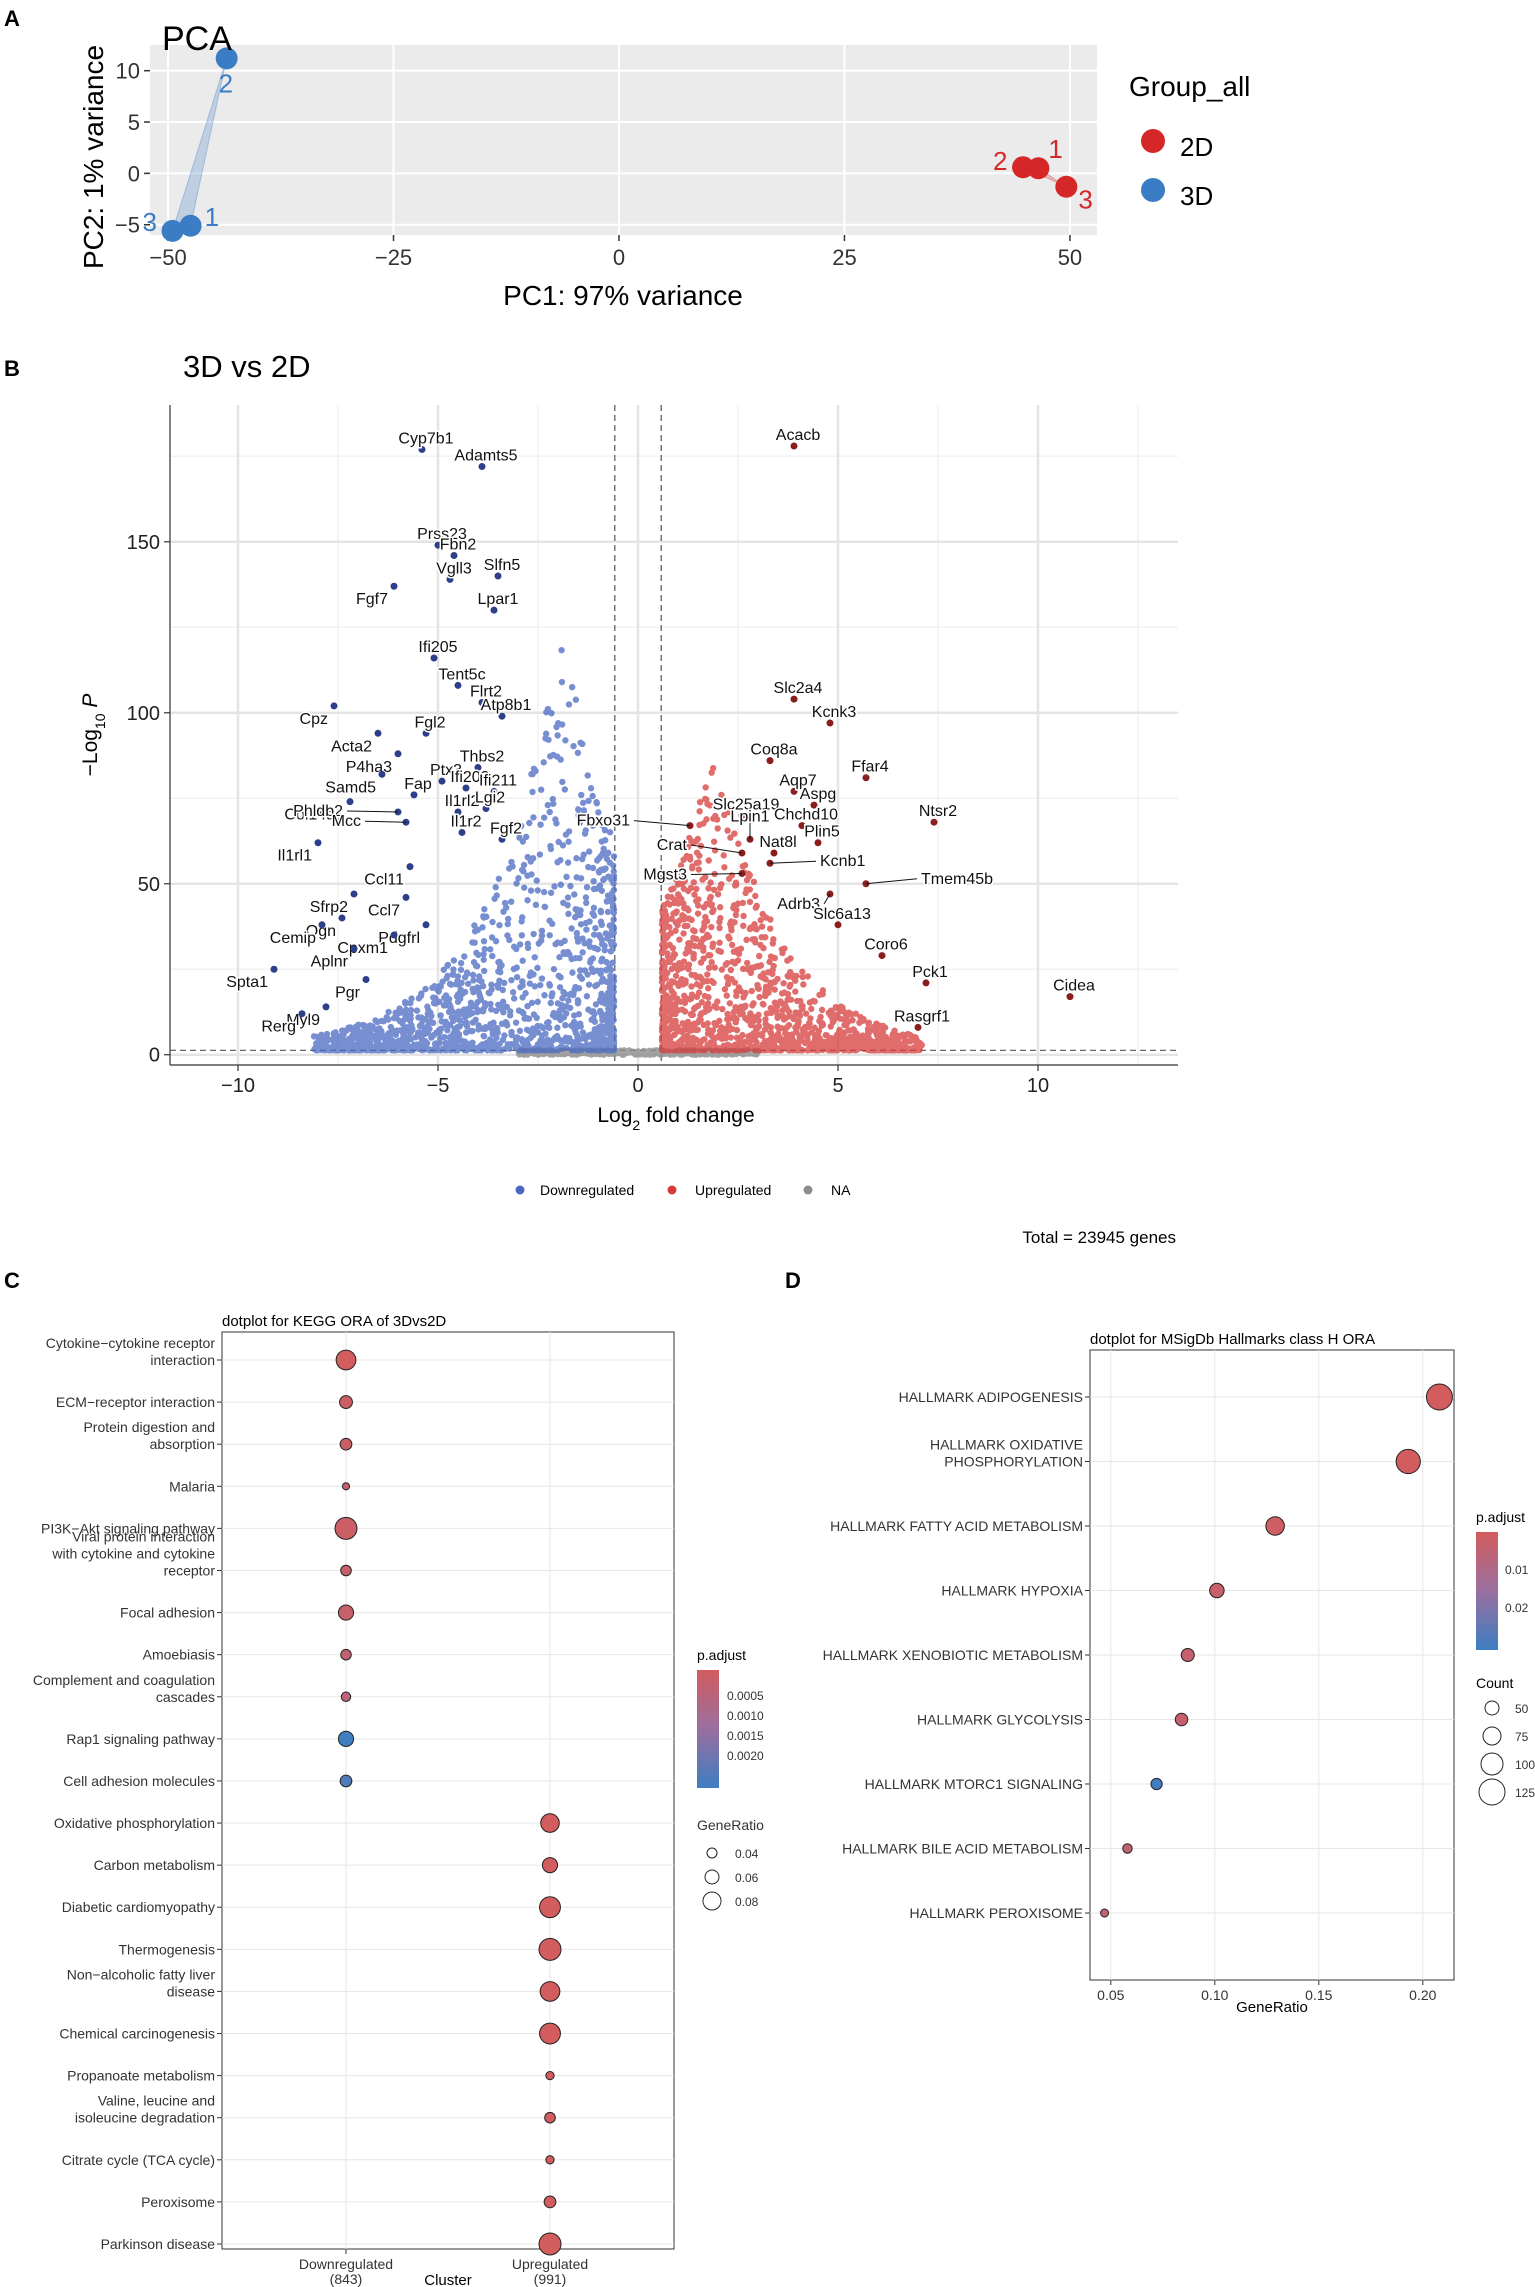  Describe the element at coordinates (461, 674) in the screenshot. I see `volcano-gene-label: Tent5c` at that location.